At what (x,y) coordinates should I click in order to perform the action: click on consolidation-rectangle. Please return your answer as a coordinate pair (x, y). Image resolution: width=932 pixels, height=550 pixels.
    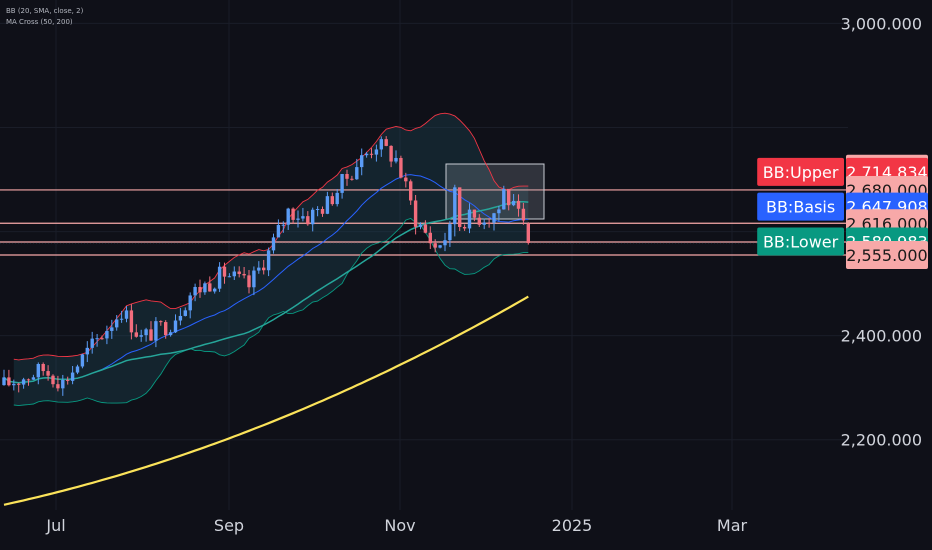
    Looking at the image, I should click on (495, 191).